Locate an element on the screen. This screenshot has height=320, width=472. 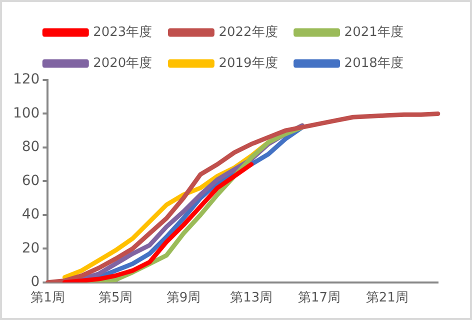
y-tick-label: 80 is located at coordinates (31, 147).